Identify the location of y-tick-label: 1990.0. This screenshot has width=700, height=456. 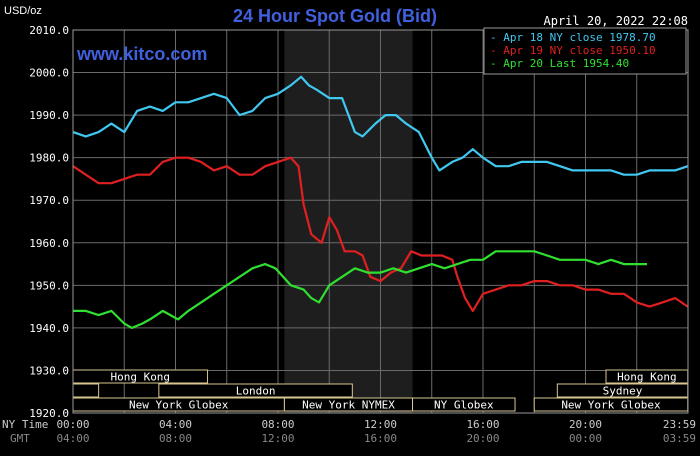
(49, 115).